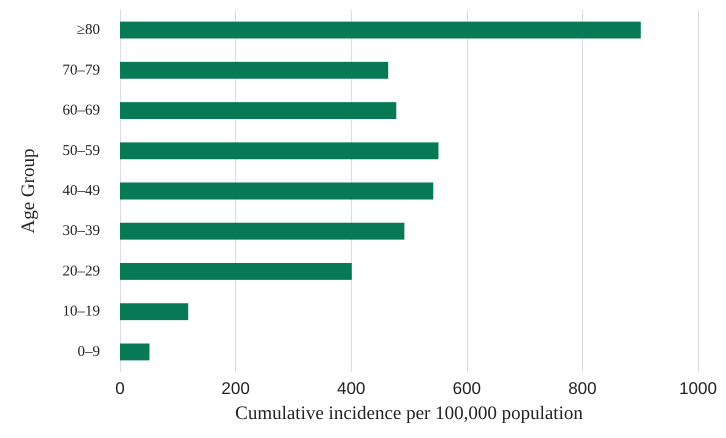  What do you see at coordinates (351, 388) in the screenshot?
I see `x-tick-label: 400` at bounding box center [351, 388].